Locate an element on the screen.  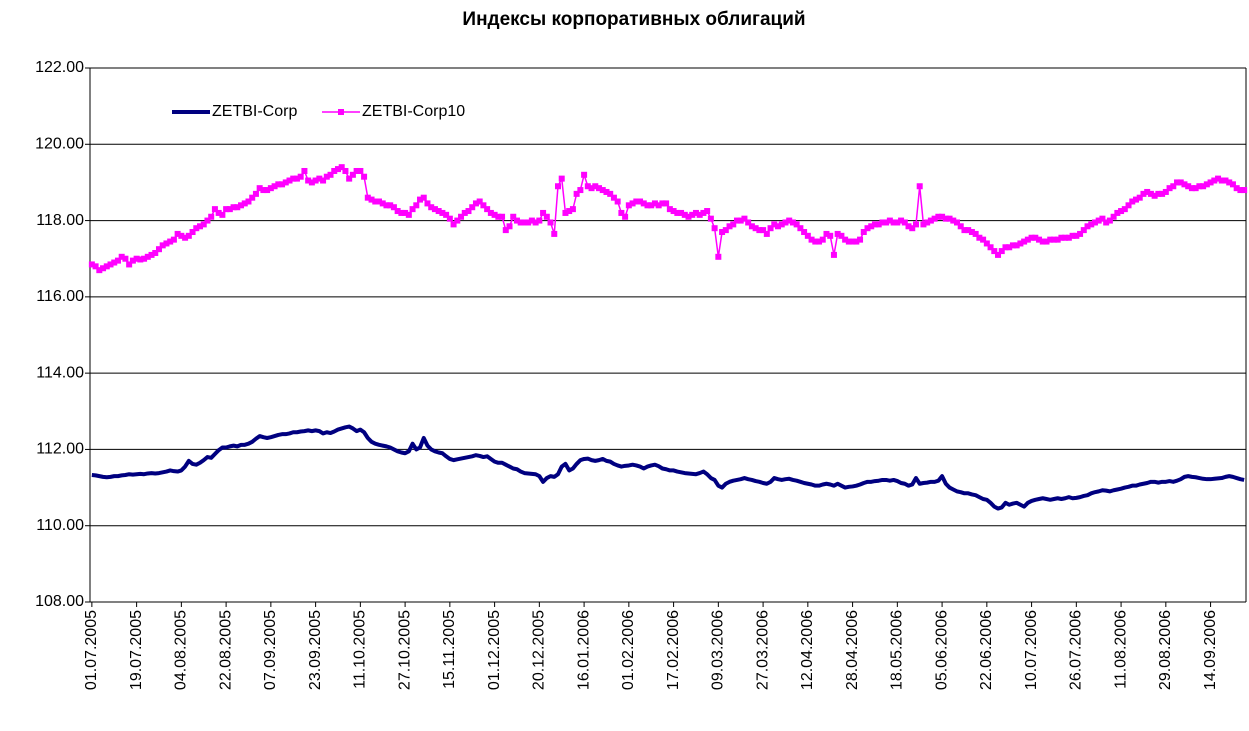
x-tick-label: 29.08.2006 is located at coordinates (1165, 650).